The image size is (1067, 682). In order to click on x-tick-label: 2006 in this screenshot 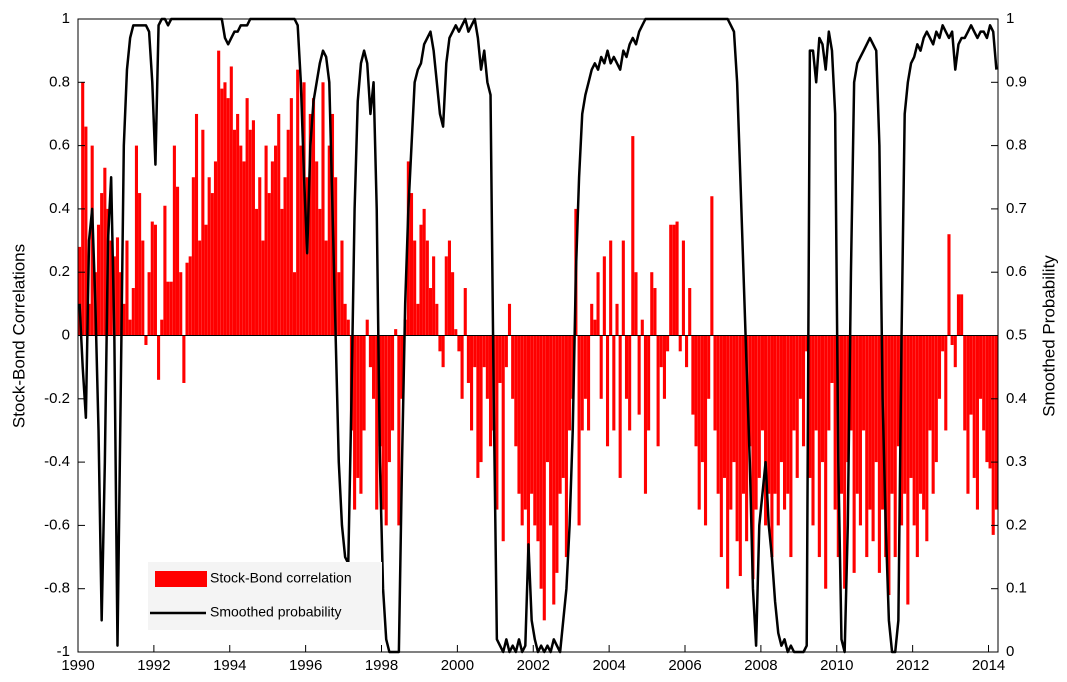, I will do `click(684, 665)`.